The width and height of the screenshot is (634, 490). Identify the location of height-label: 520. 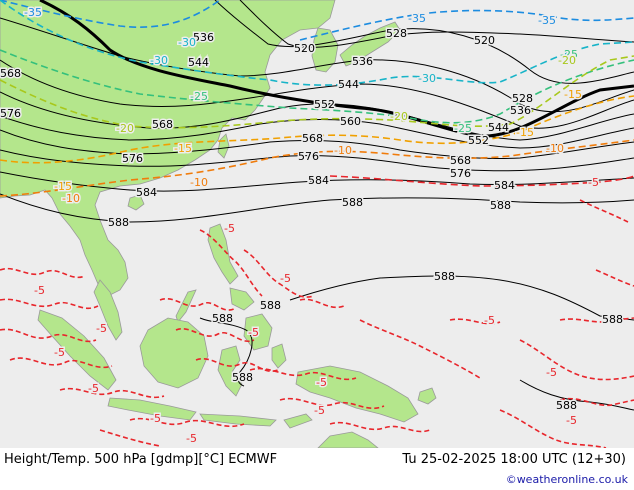
(304, 48).